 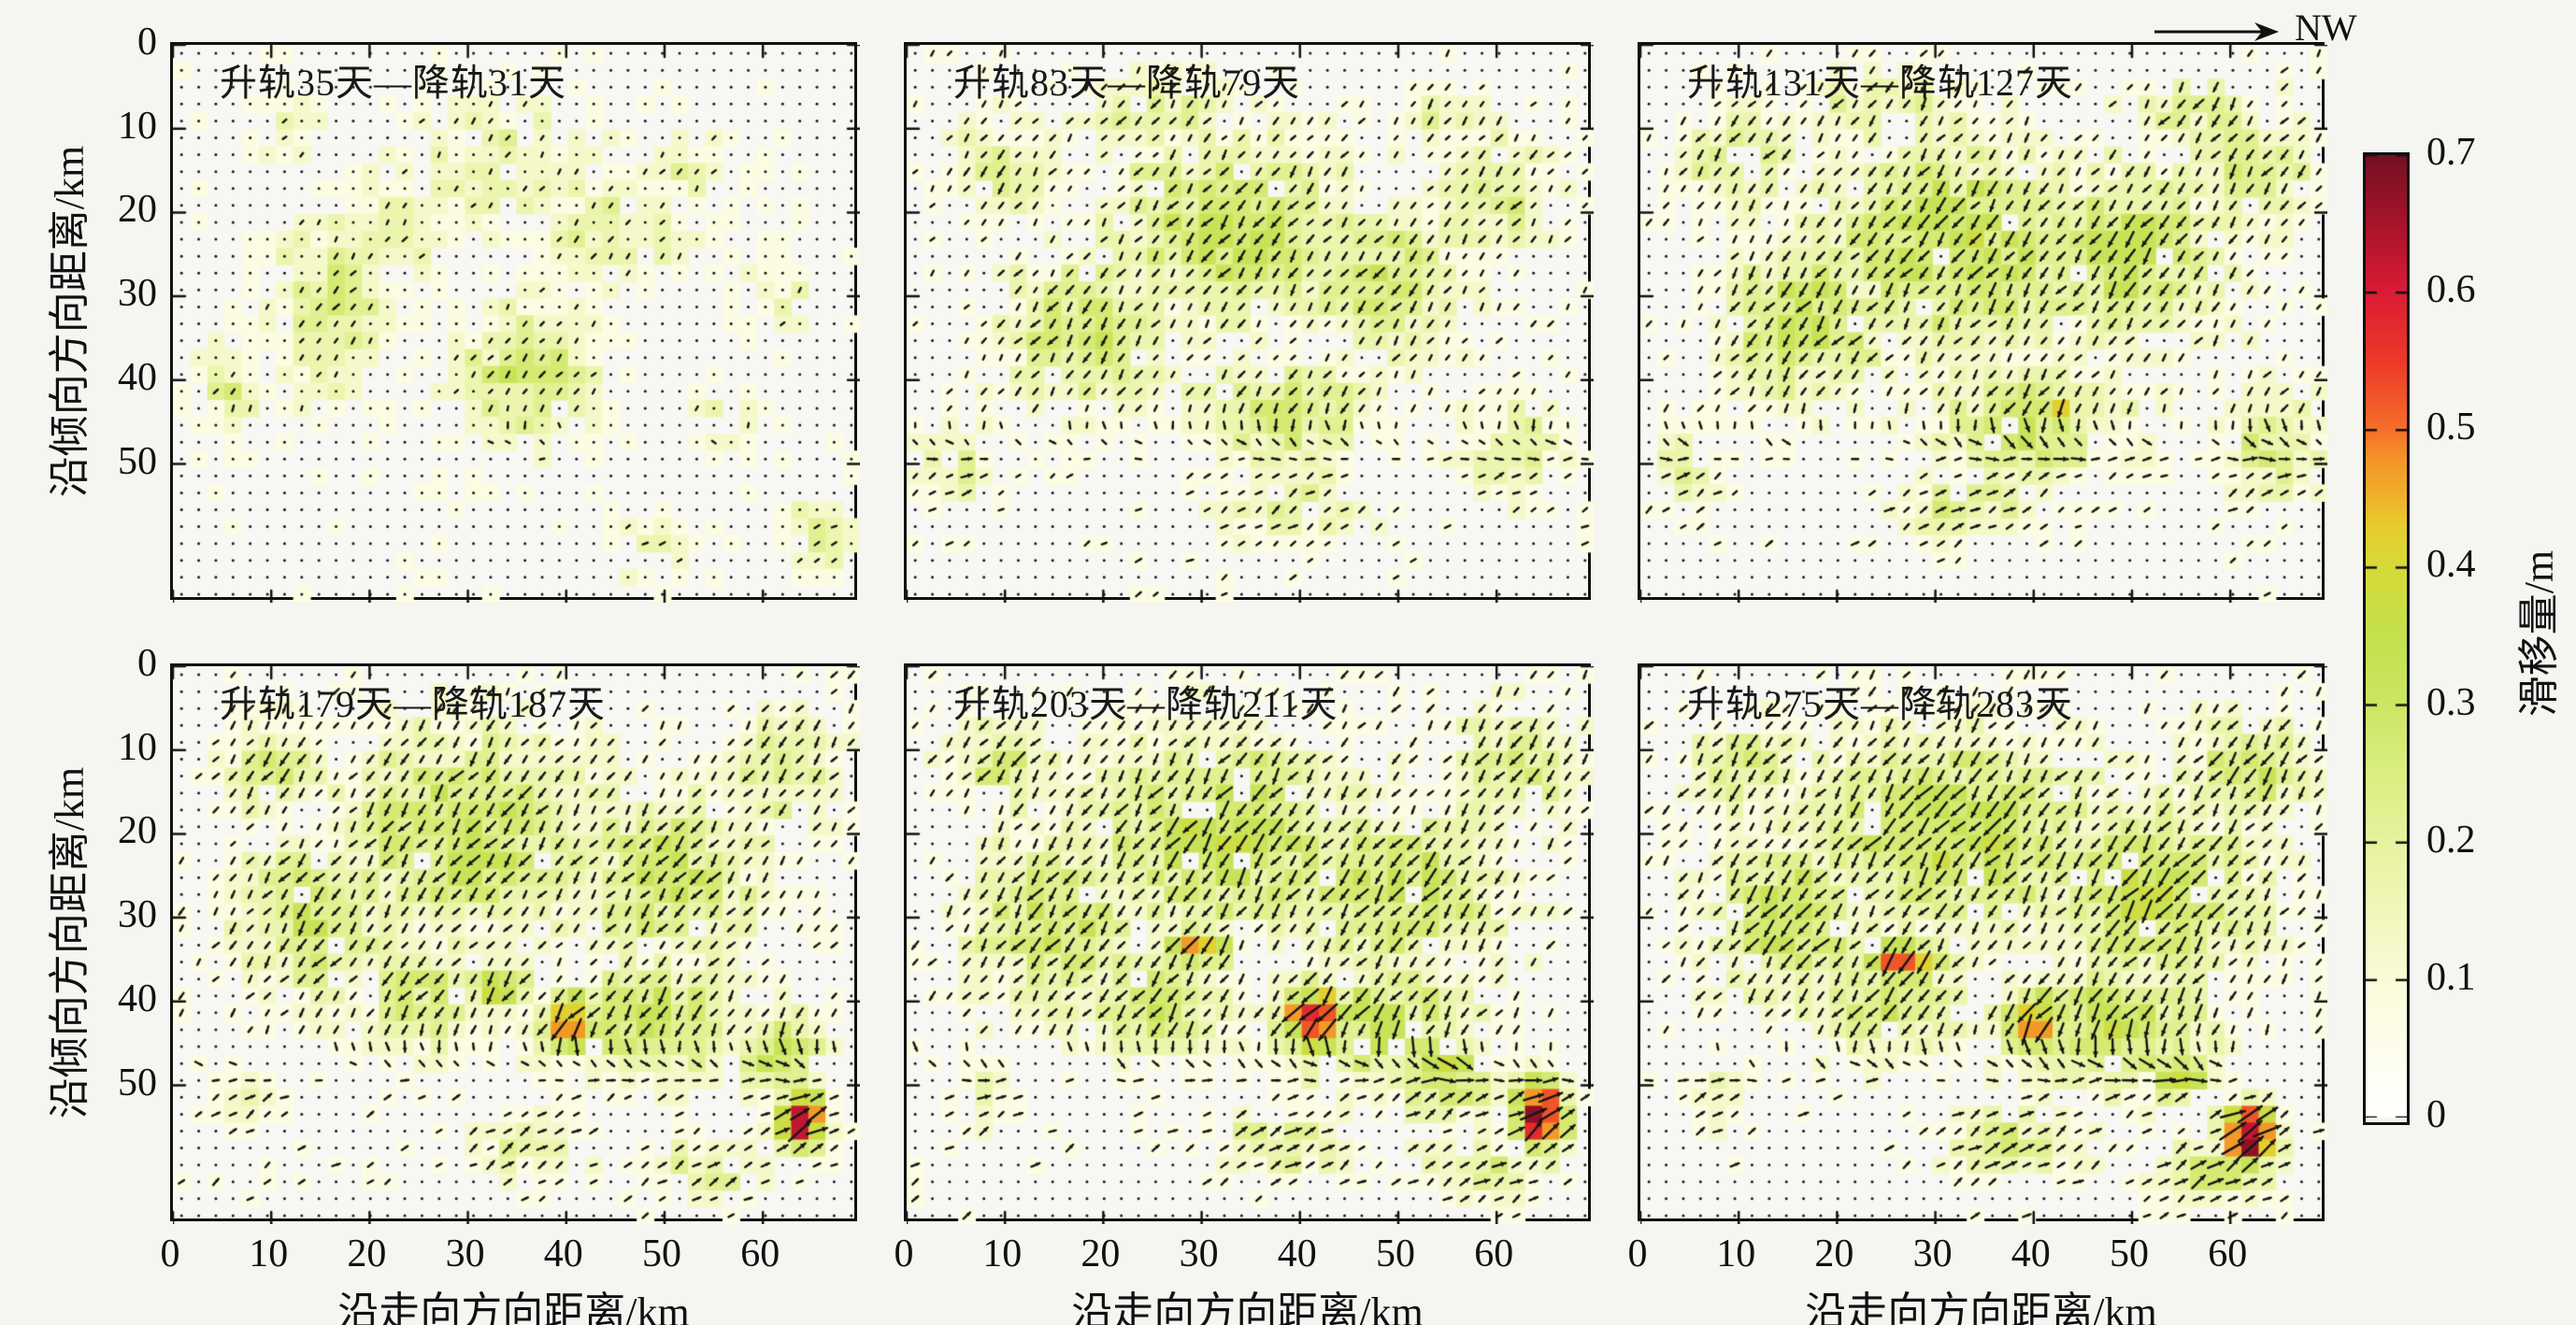 I want to click on panel-6-title: 升轨275天—降轨283天, so click(x=1880, y=704).